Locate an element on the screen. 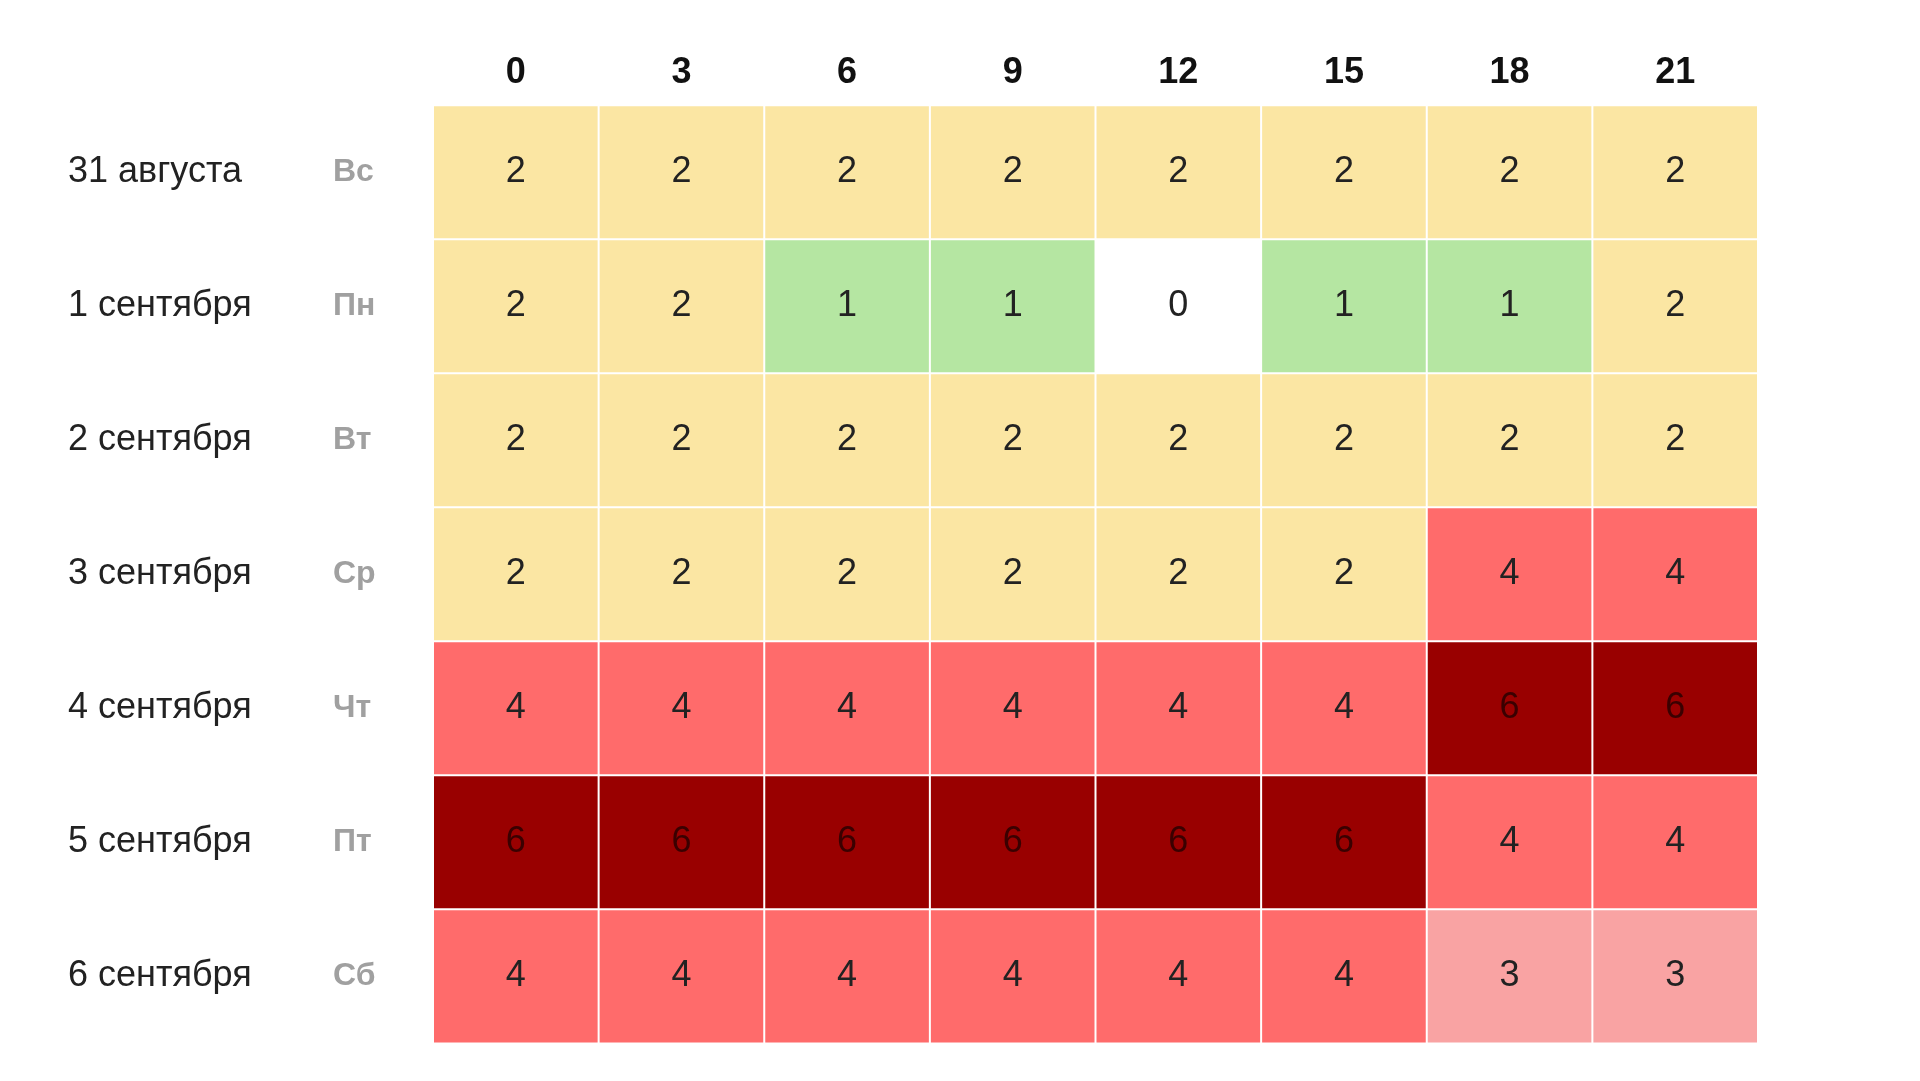 This screenshot has height=1081, width=1920. y-tick-label: 5 сентября is located at coordinates (160, 840).